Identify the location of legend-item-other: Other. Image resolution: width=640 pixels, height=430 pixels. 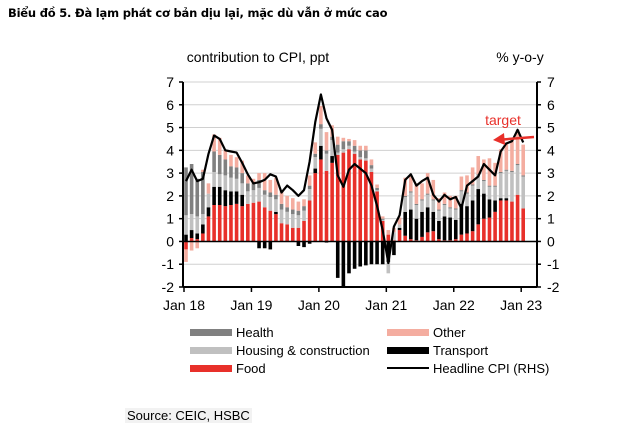
(426, 332).